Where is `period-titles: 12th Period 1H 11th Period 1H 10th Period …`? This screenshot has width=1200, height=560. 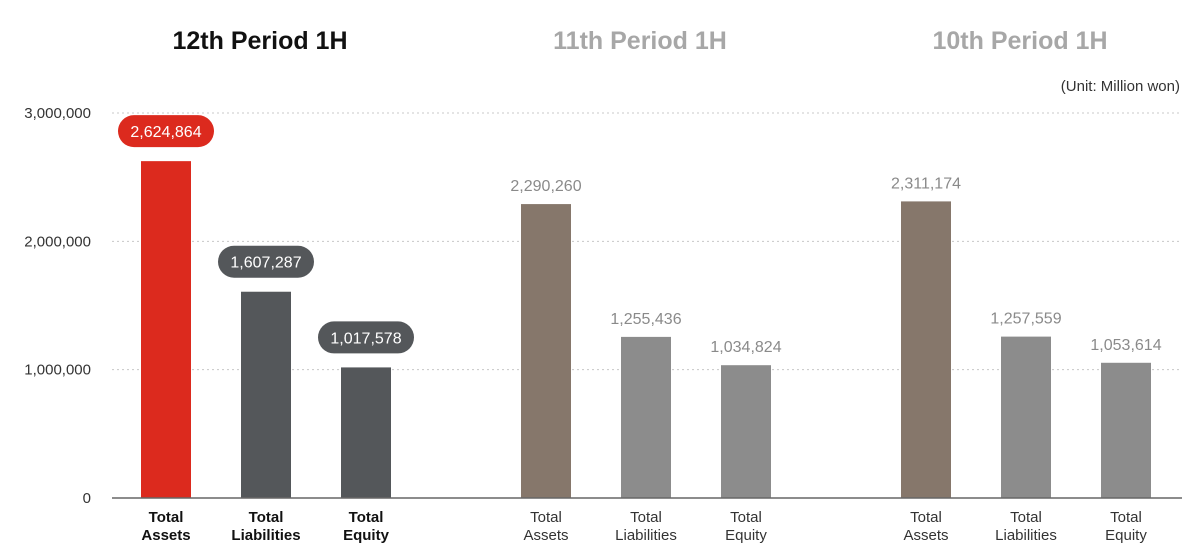 period-titles: 12th Period 1H 11th Period 1H 10th Period … is located at coordinates (639, 41).